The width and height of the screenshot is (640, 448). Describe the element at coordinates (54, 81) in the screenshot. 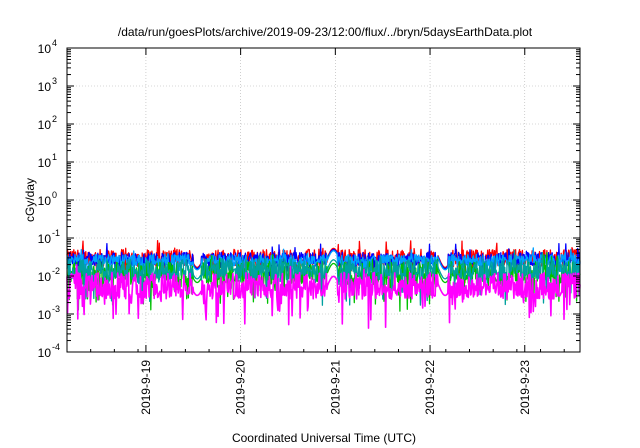

I see `y-tick-exponent: 3` at that location.